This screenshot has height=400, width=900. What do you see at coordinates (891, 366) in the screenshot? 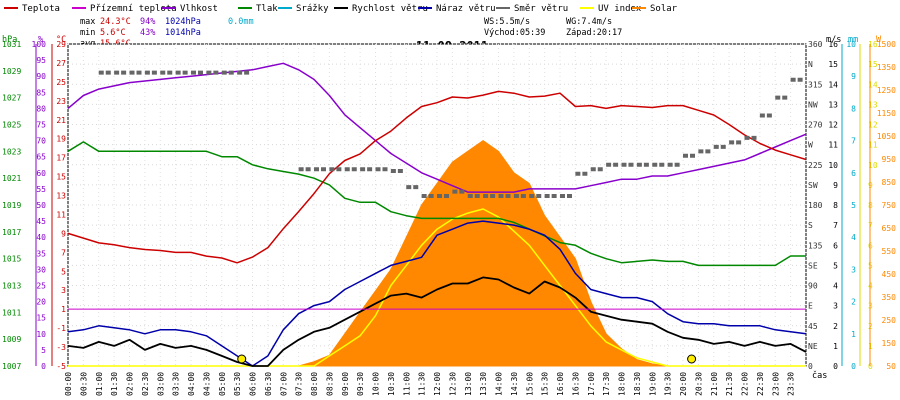
I see `tick-label-w: 50` at bounding box center [891, 366].